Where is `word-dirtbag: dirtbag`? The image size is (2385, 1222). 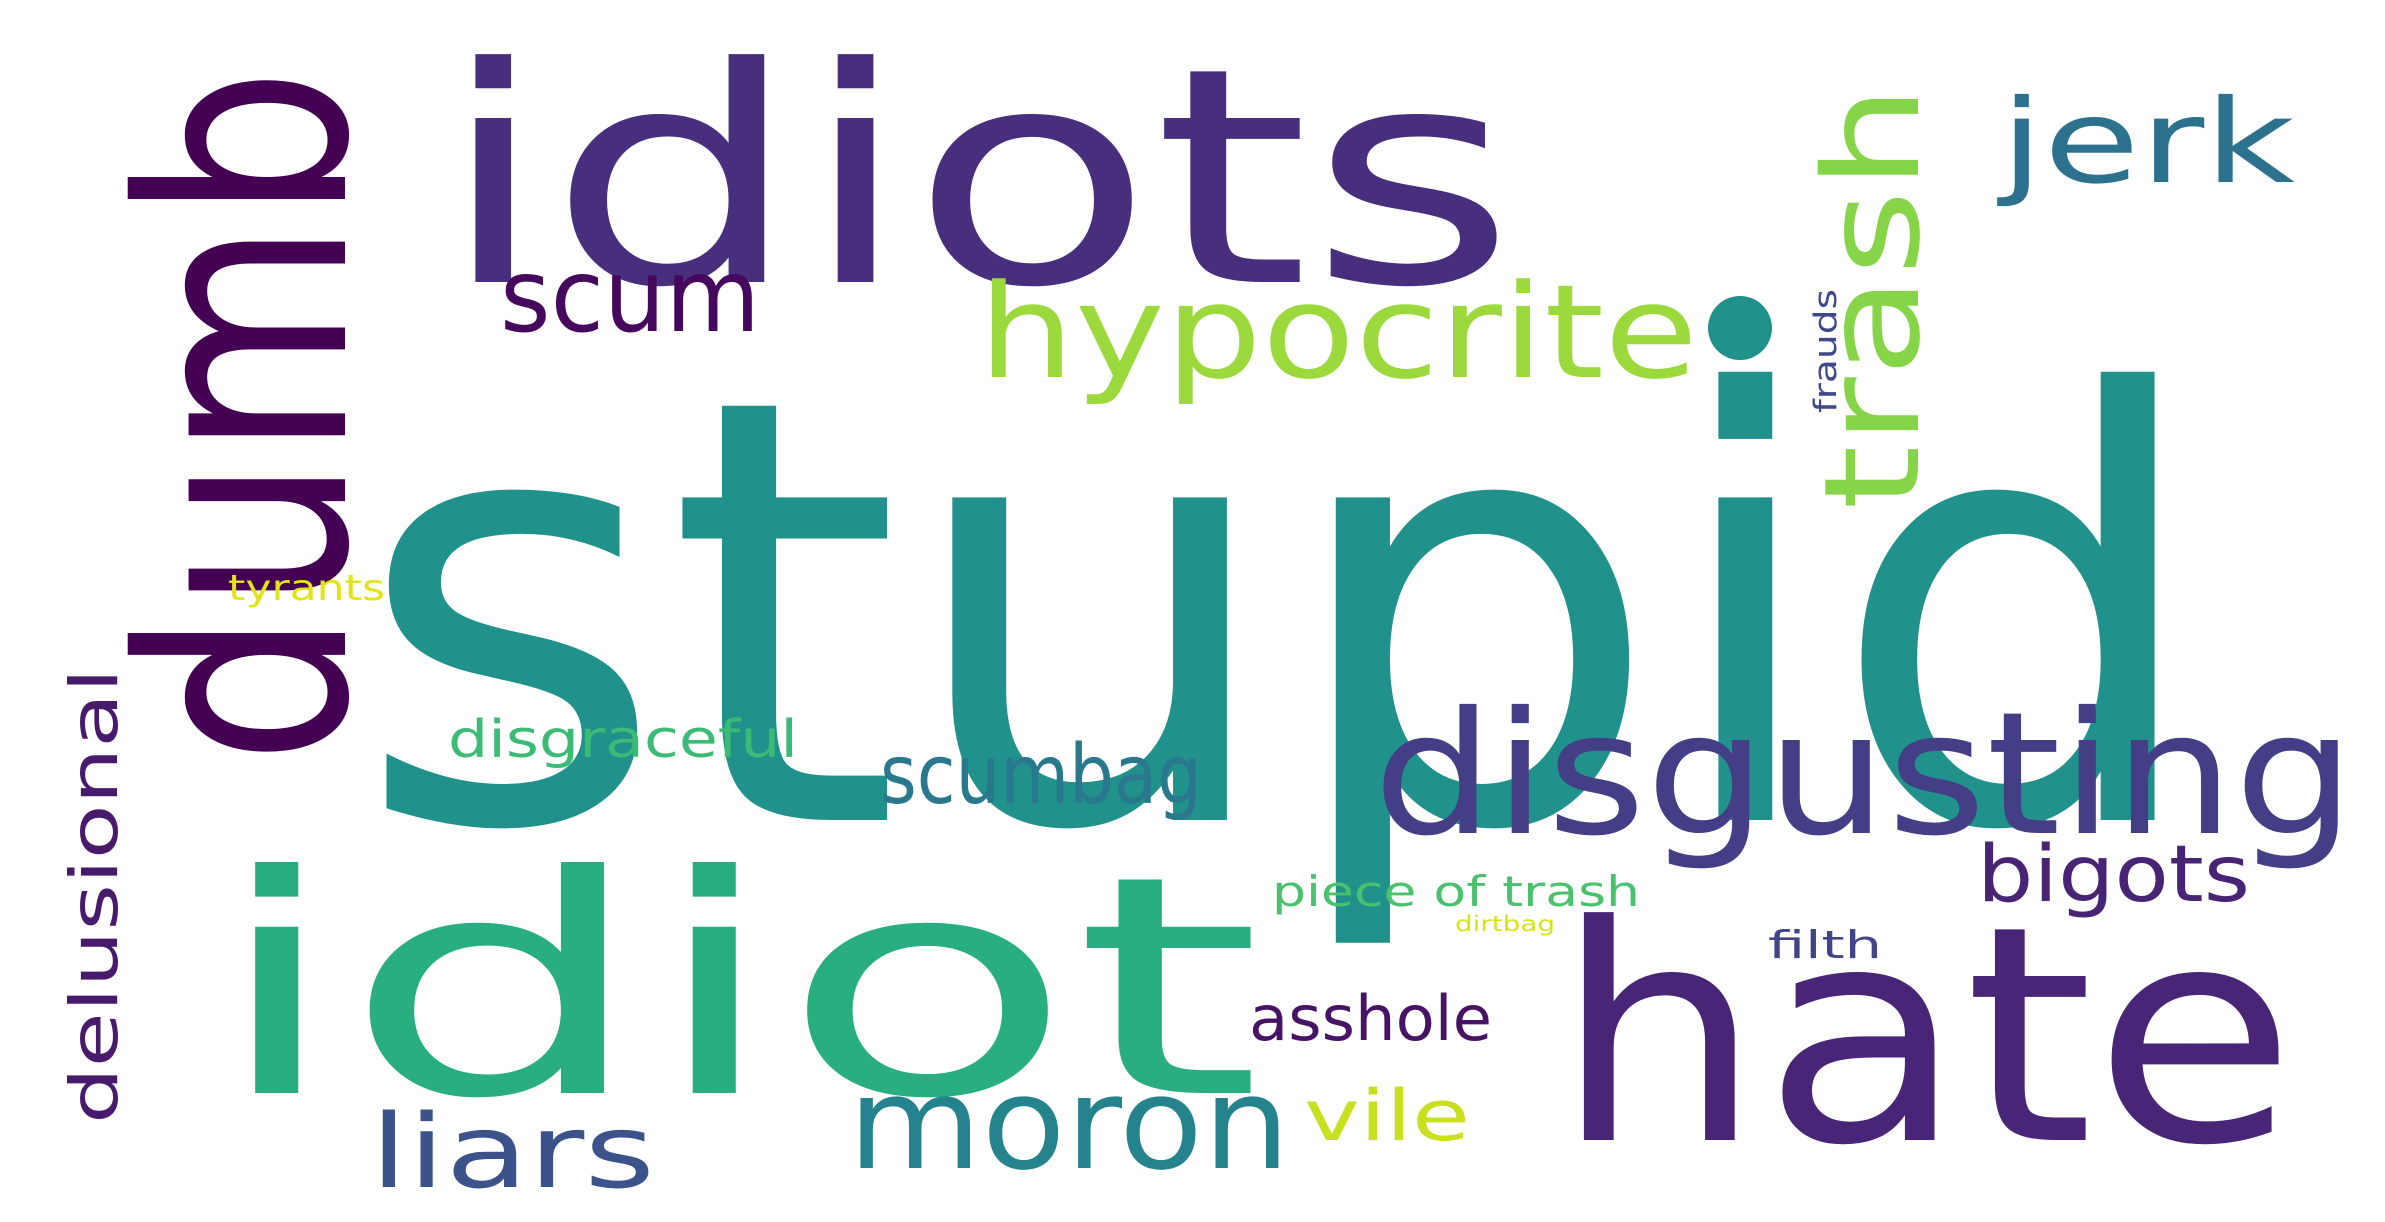 word-dirtbag: dirtbag is located at coordinates (1505, 924).